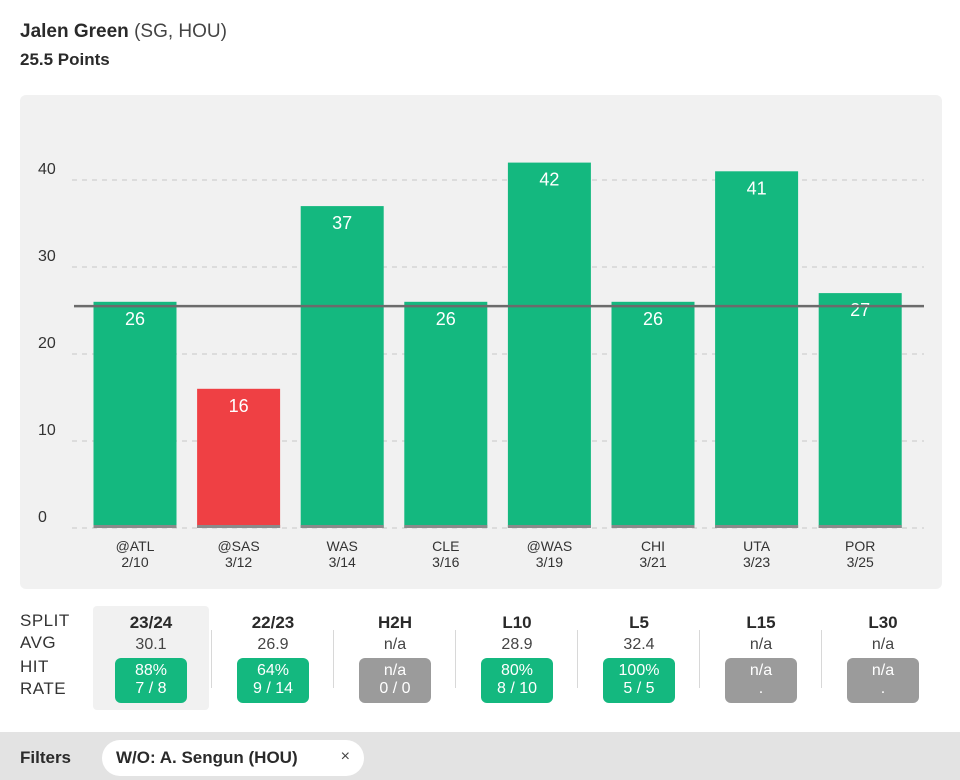 Image resolution: width=960 pixels, height=780 pixels. Describe the element at coordinates (45, 620) in the screenshot. I see `row-label-split: SPLIT` at that location.